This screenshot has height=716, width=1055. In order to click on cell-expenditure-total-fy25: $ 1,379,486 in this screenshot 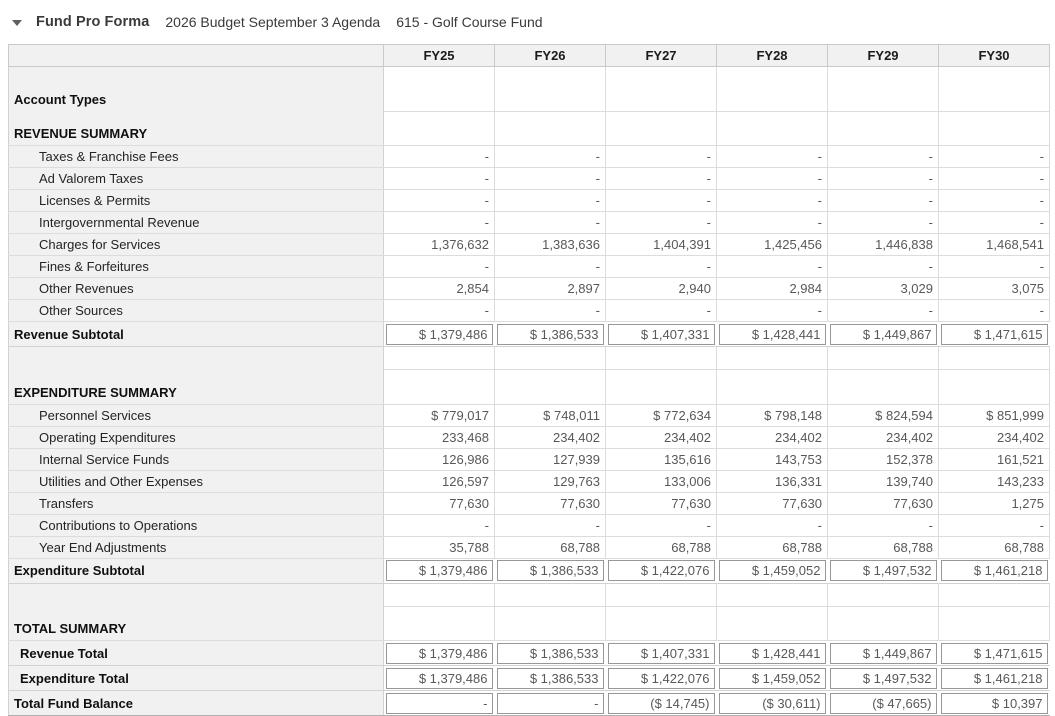, I will do `click(439, 678)`.